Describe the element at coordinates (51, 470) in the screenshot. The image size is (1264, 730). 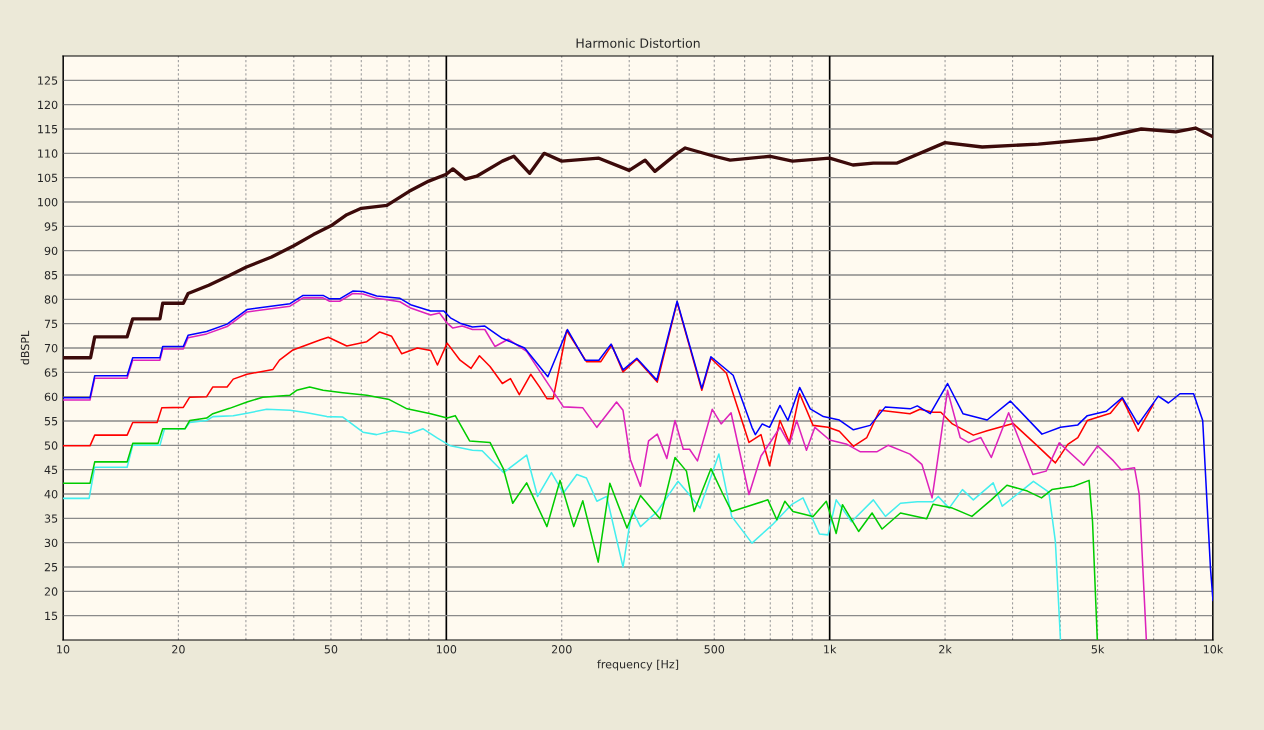
I see `y-tick-label: 45` at that location.